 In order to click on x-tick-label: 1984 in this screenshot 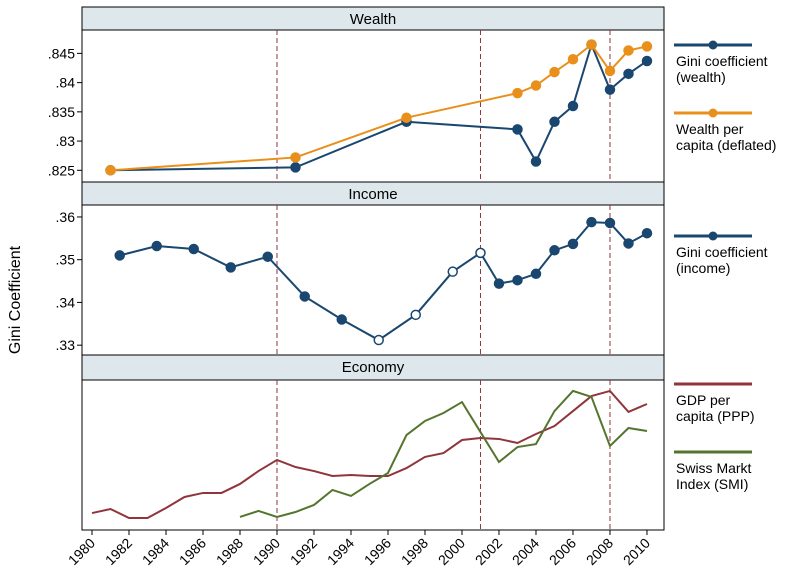, I will do `click(155, 551)`.